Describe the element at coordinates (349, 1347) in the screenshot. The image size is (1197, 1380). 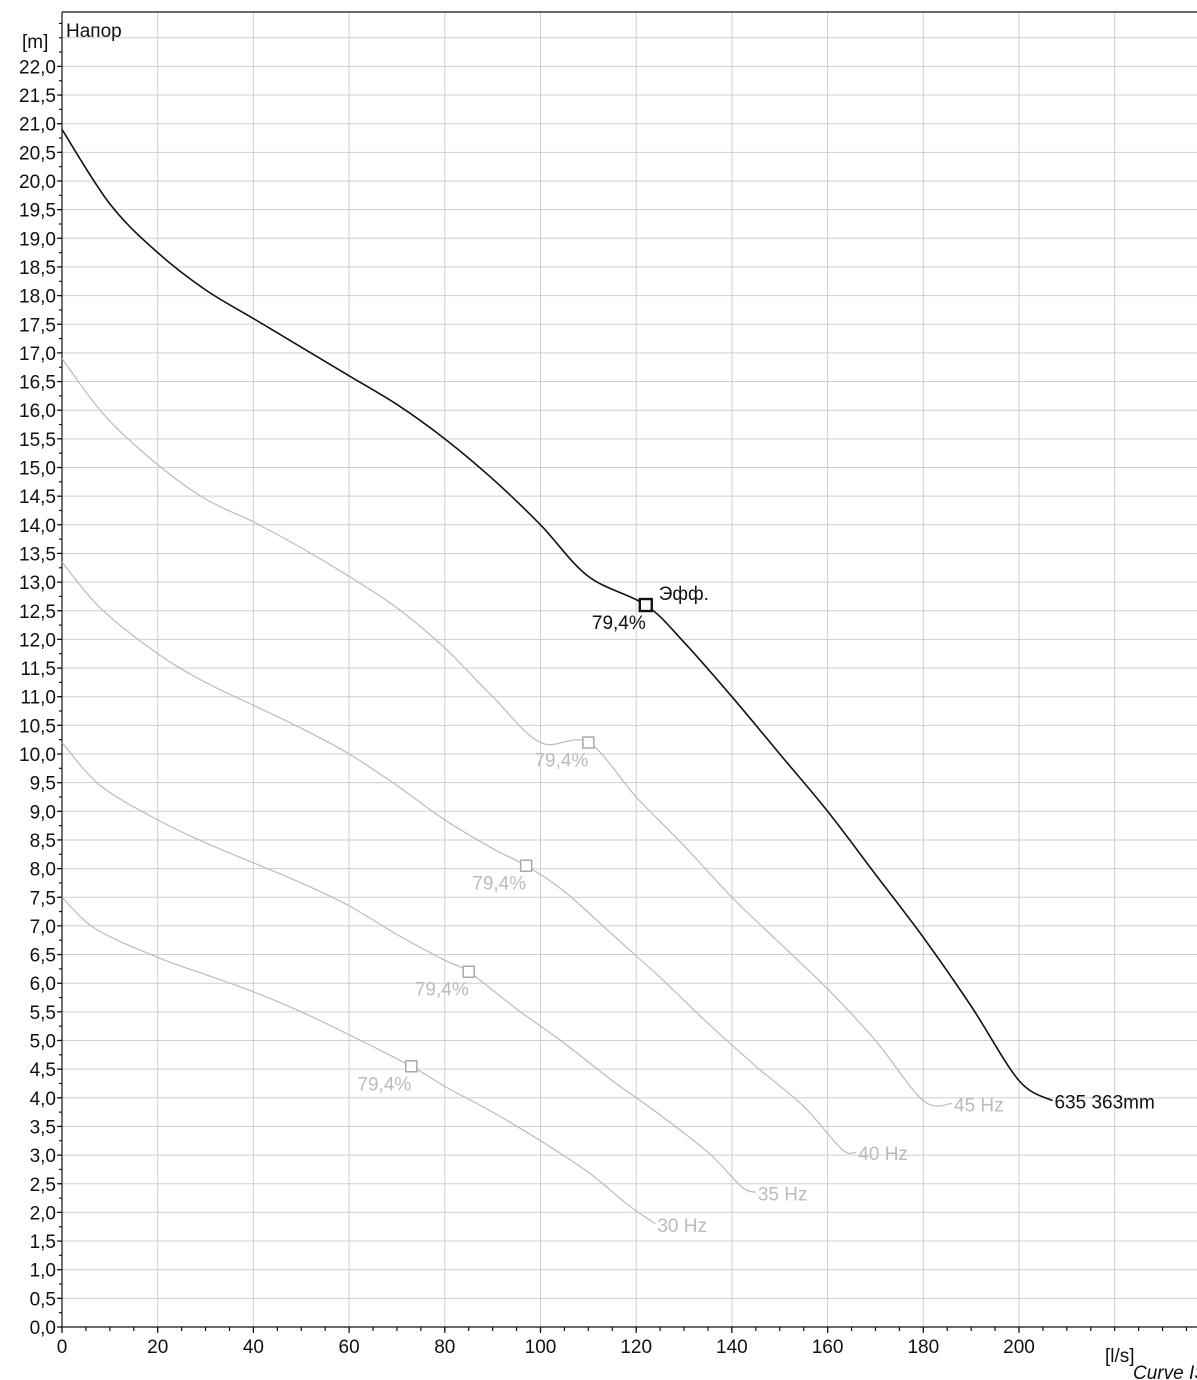
I see `x-tick-label: 60` at that location.